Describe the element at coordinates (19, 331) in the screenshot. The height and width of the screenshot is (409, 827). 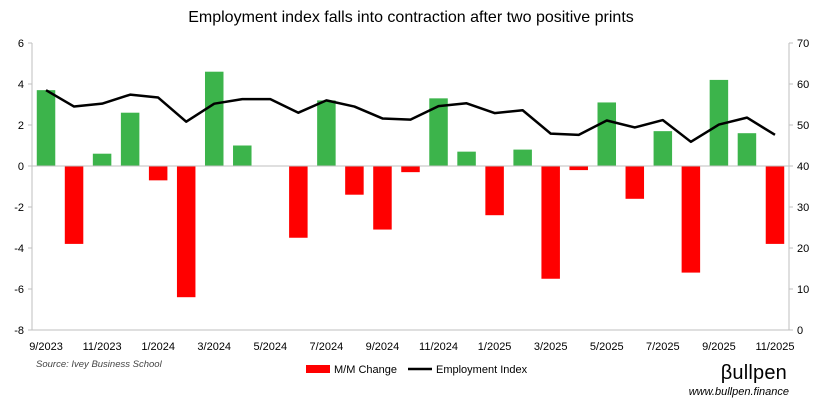
I see `y-left-tick-label: -8` at that location.